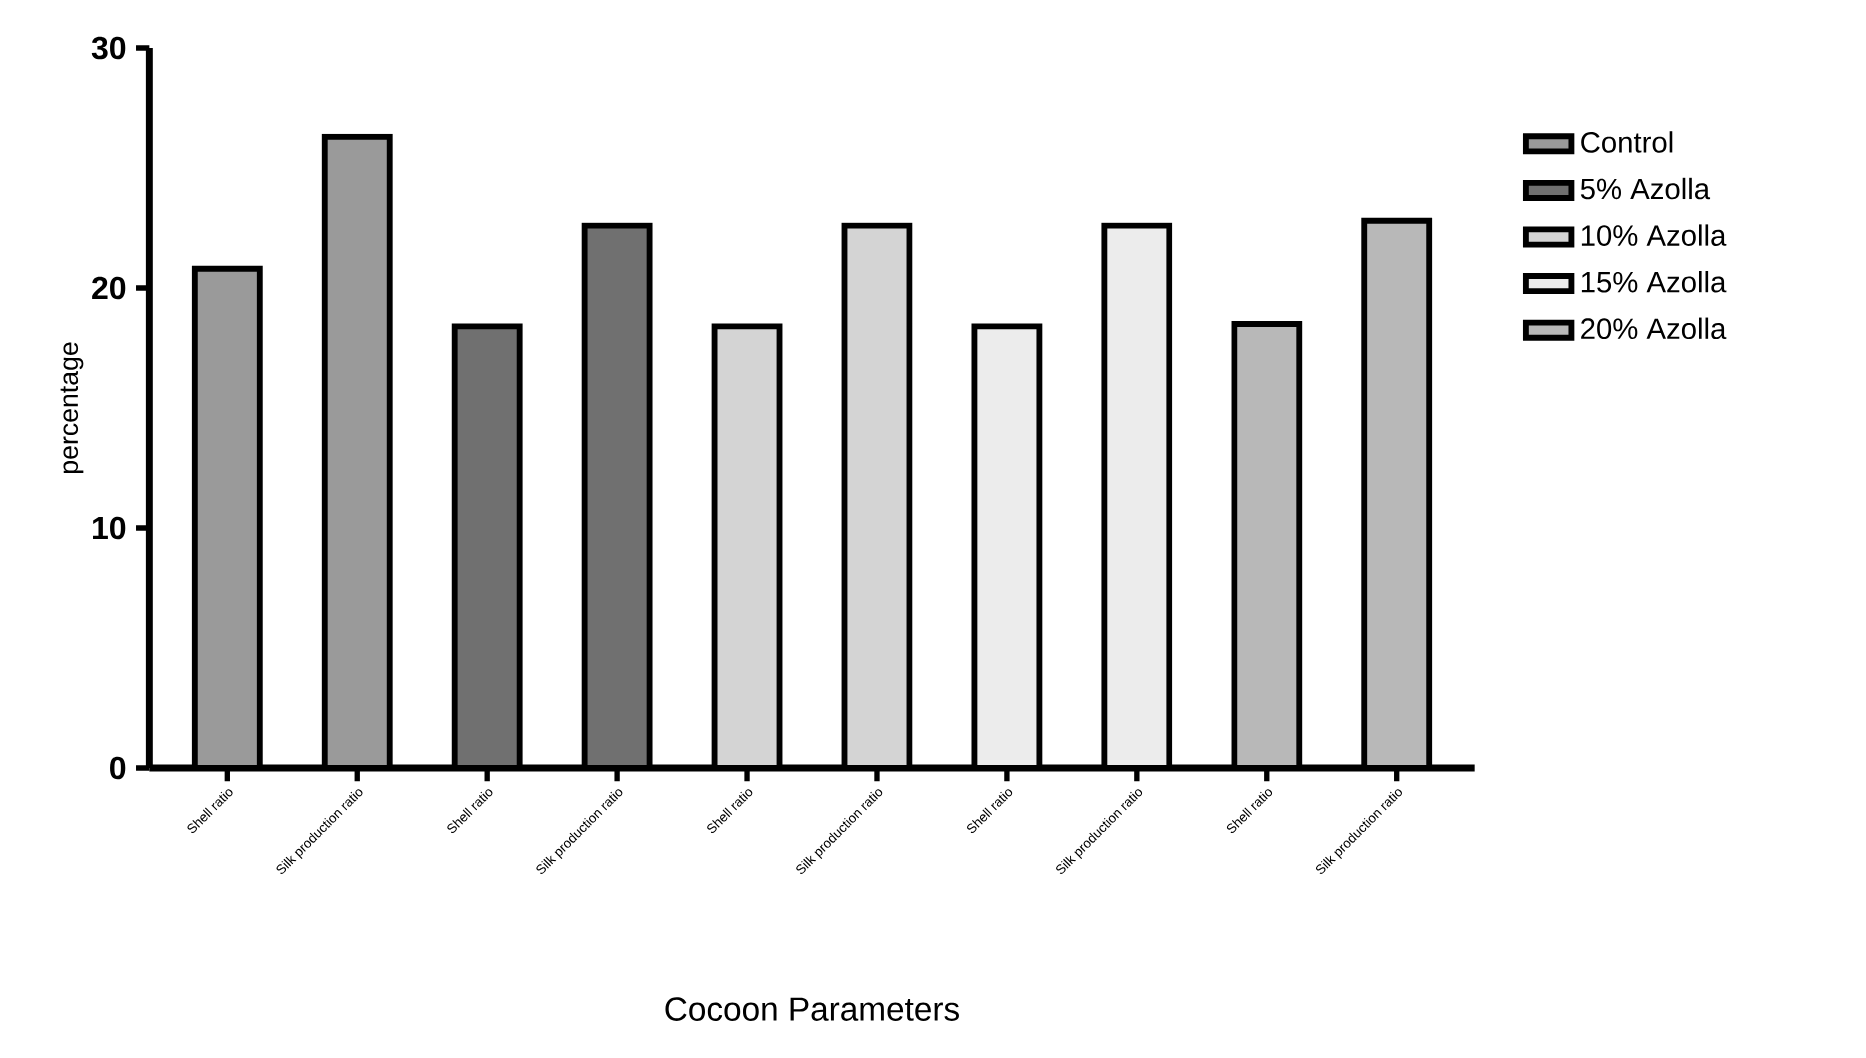 Image resolution: width=1866 pixels, height=1058 pixels. I want to click on y-axis-title: percentage, so click(72, 407).